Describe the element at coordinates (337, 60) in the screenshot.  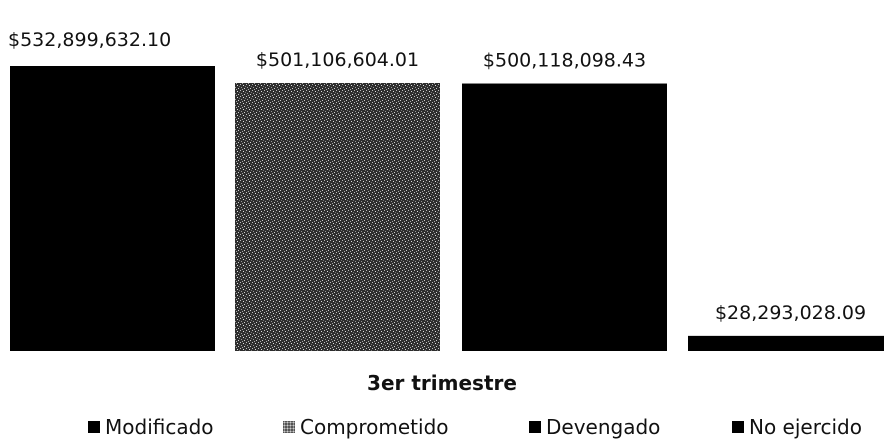
I see `data-label-comprometido: $501,106,604.01` at that location.